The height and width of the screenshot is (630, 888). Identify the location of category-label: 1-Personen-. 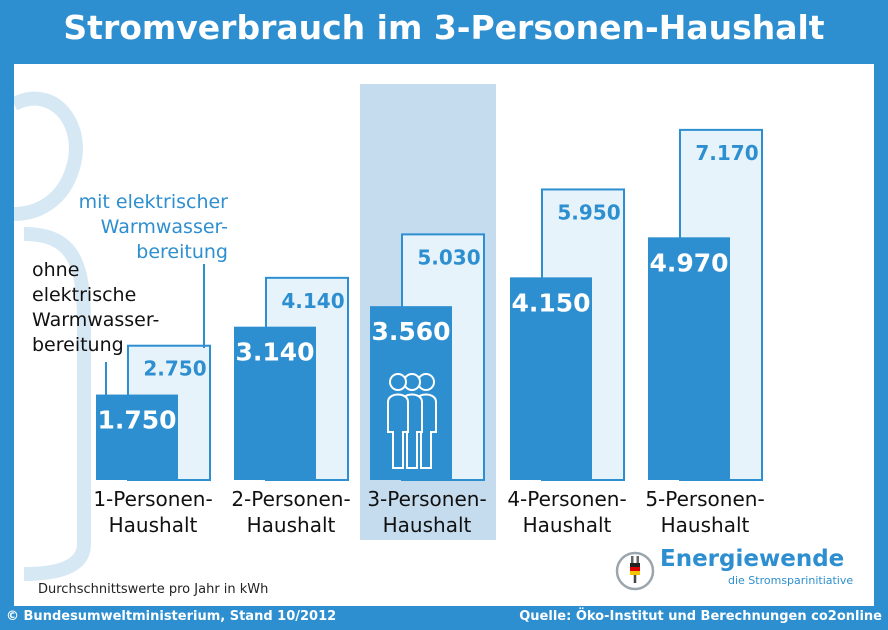
(152, 499).